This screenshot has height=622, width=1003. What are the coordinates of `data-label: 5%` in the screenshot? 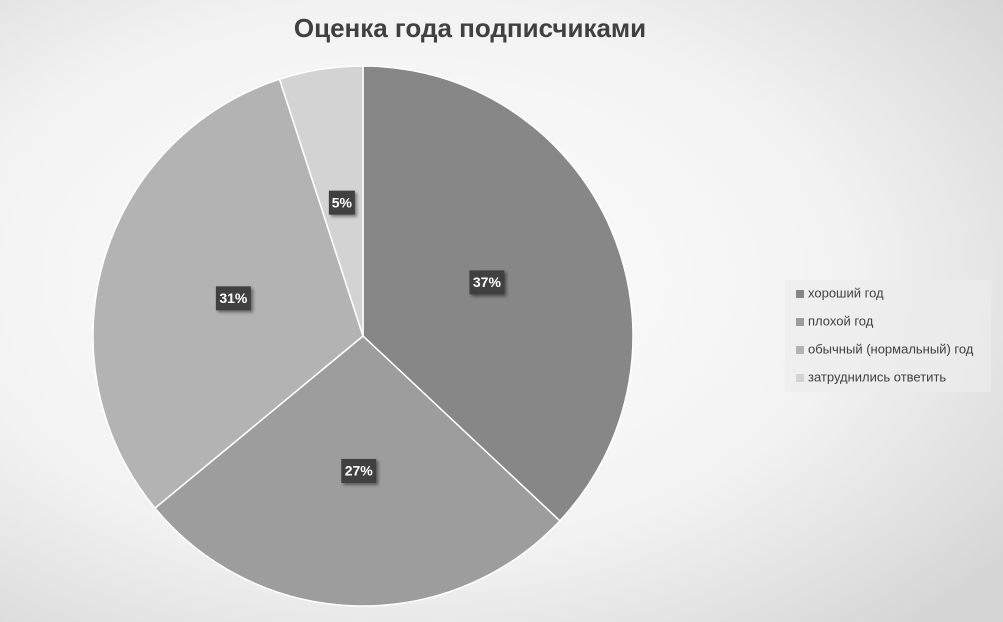 It's located at (342, 202).